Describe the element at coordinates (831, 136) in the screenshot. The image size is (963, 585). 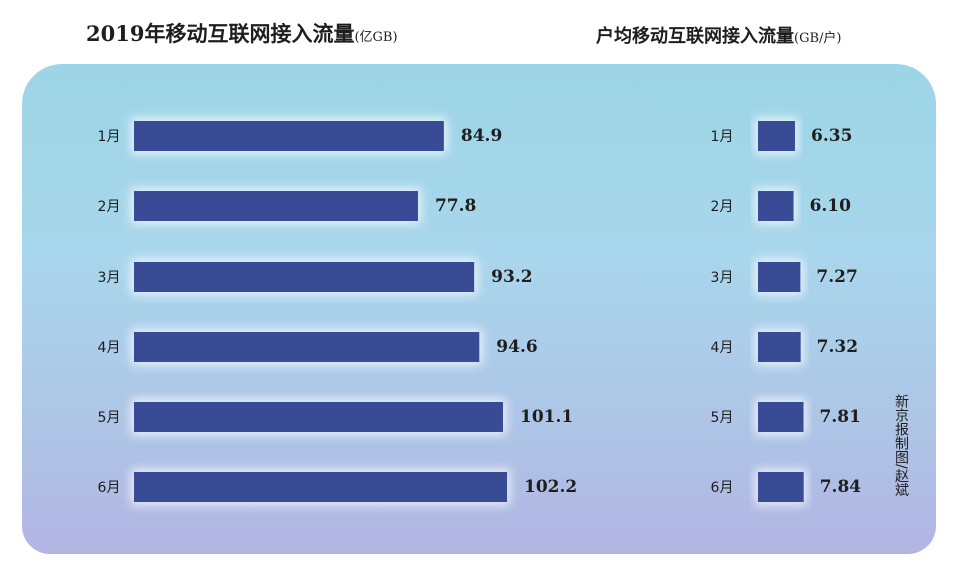
I see `right-value-label: 6.35` at that location.